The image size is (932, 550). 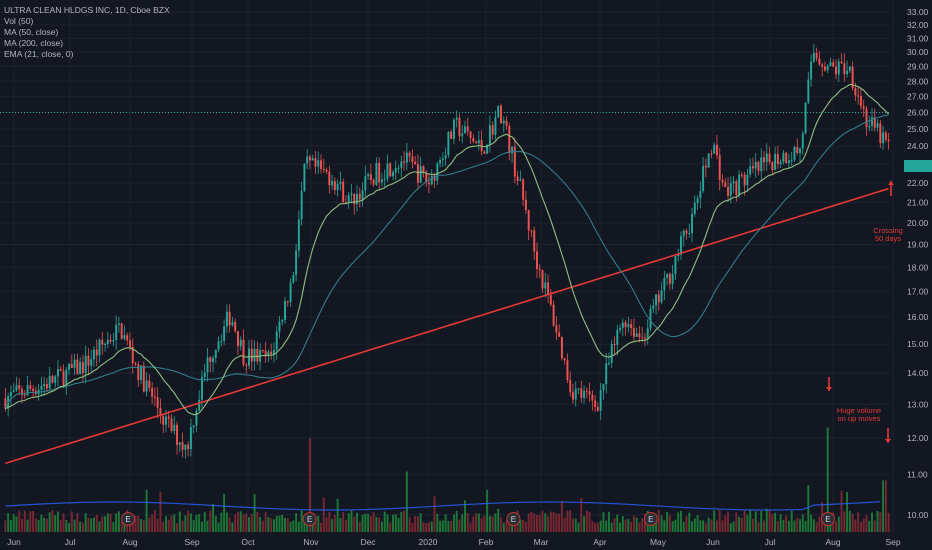 I want to click on price-tick-label: 29.00, so click(x=918, y=66).